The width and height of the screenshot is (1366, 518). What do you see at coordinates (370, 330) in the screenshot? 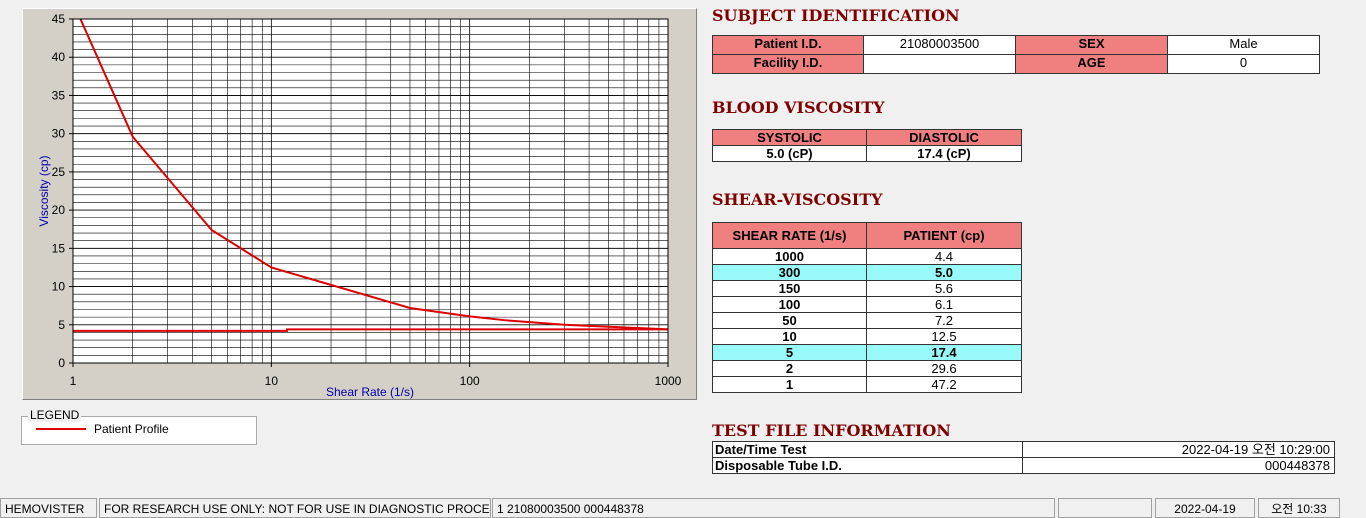
I see `data-line` at bounding box center [370, 330].